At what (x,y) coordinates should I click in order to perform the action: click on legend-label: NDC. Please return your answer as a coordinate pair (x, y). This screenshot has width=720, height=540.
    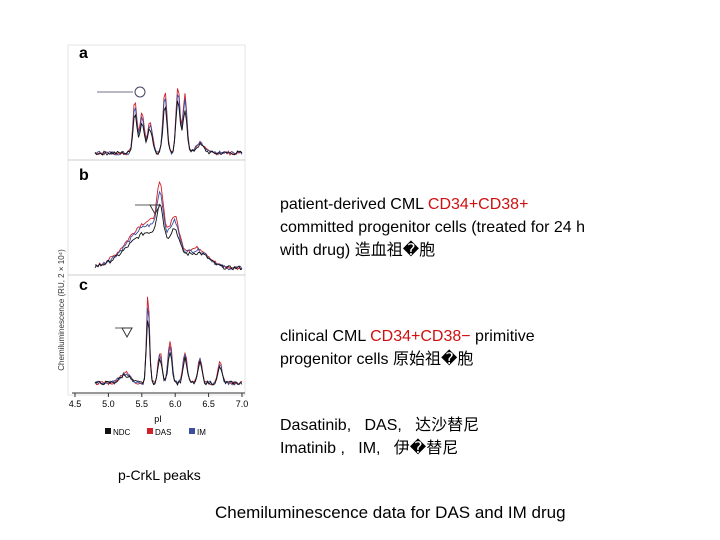
    Looking at the image, I should click on (122, 432).